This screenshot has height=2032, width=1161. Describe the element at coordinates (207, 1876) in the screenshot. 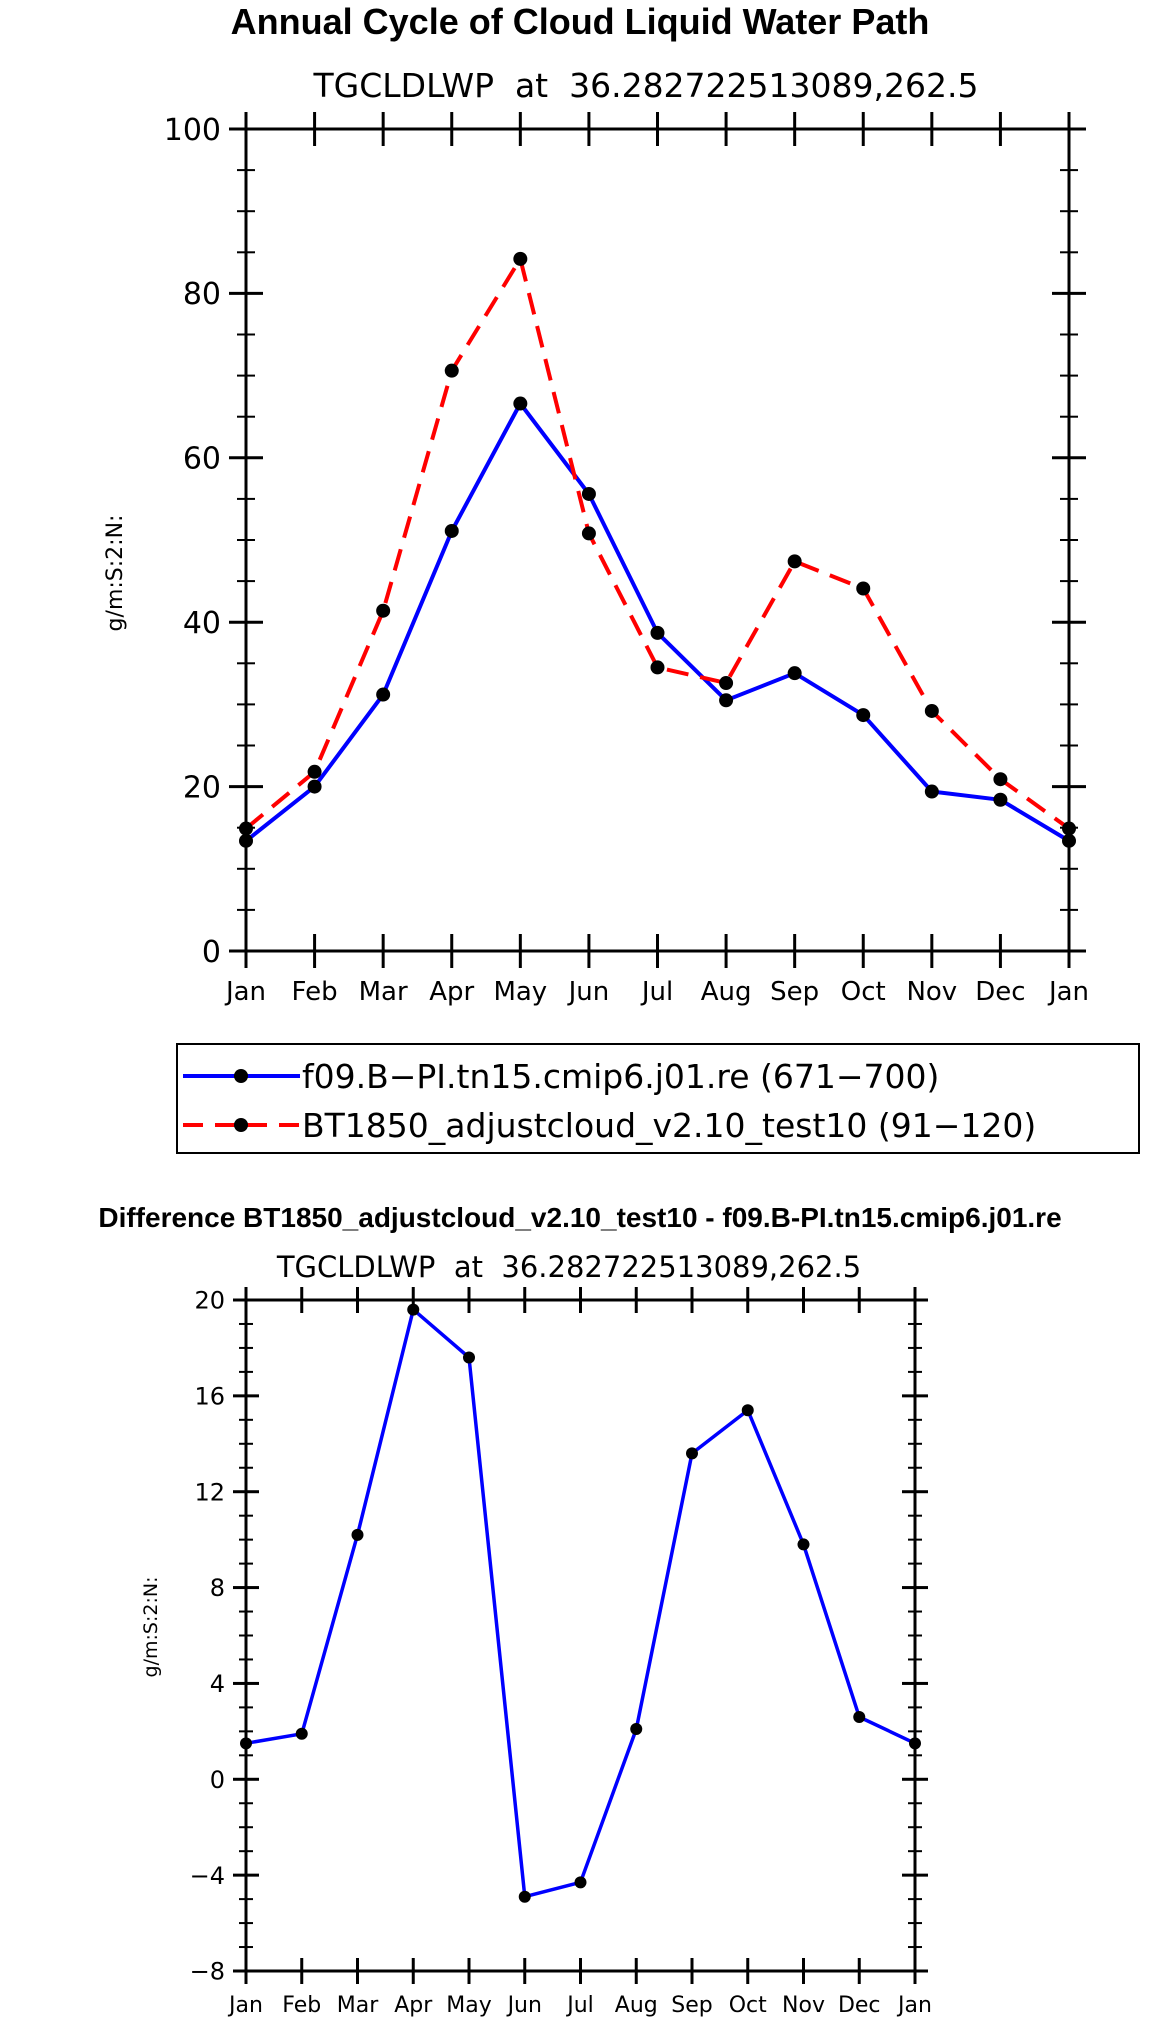

I see `y-tick-label: −4` at that location.